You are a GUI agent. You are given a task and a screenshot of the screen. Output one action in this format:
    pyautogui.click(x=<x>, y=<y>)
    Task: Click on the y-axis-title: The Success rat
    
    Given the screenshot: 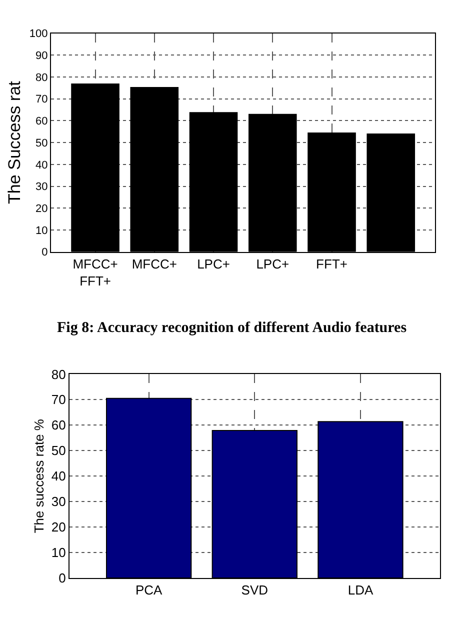 What is the action you would take?
    pyautogui.click(x=14, y=142)
    